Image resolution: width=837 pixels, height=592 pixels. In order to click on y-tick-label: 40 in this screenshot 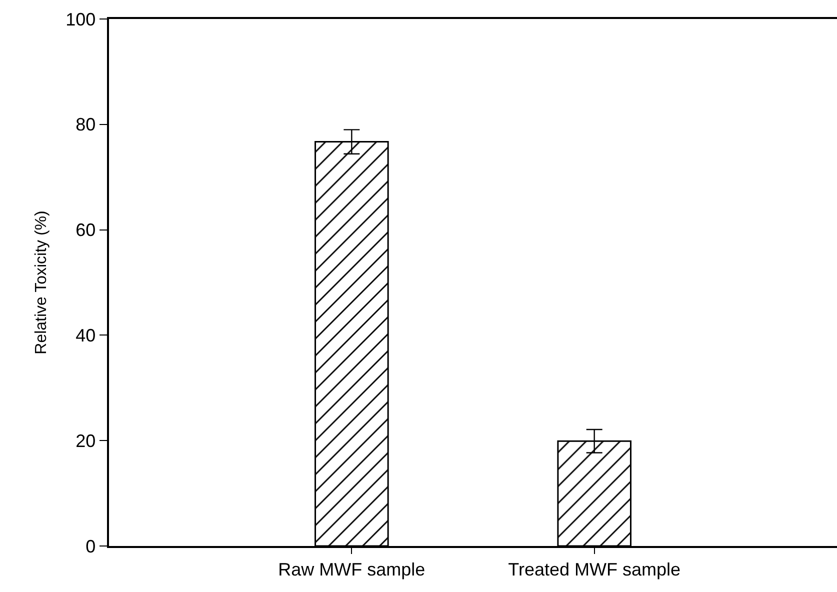, I will do `click(86, 336)`.